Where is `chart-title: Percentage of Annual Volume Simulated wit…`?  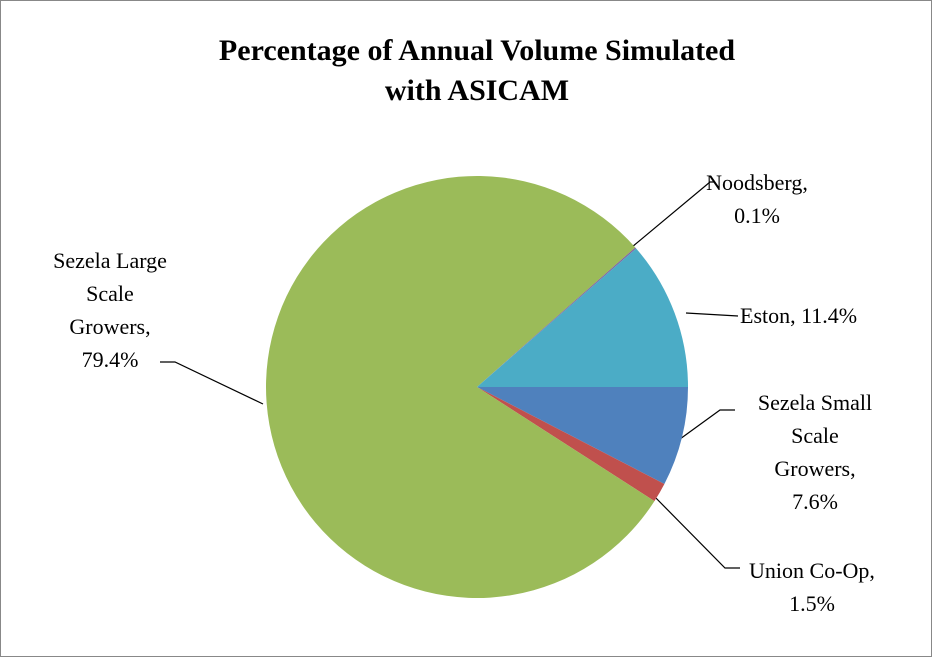 chart-title: Percentage of Annual Volume Simulated wit… is located at coordinates (477, 70).